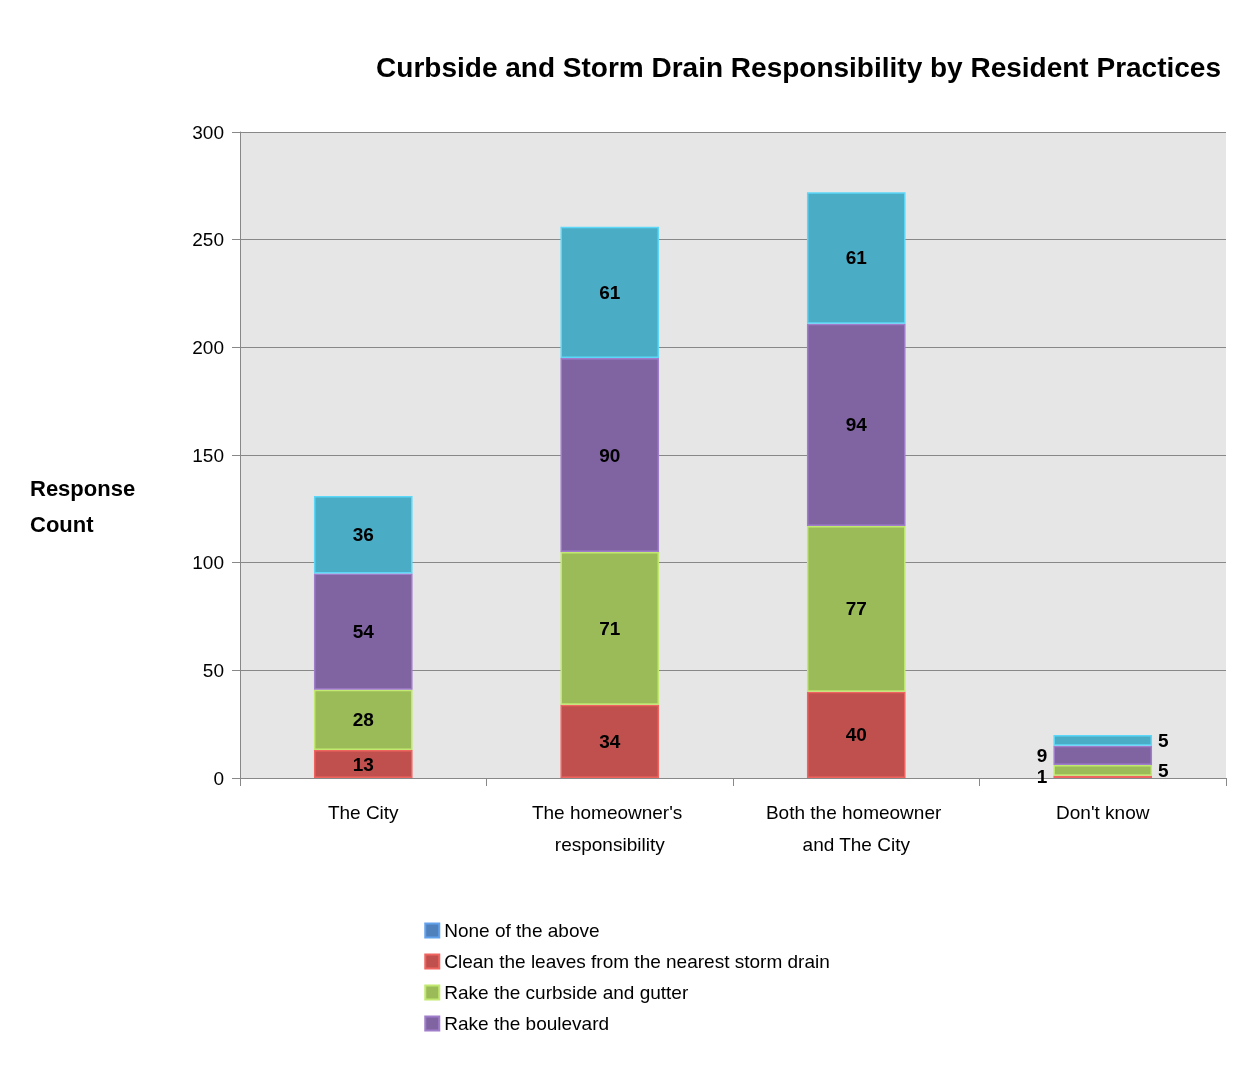  I want to click on data-label: 77, so click(856, 609).